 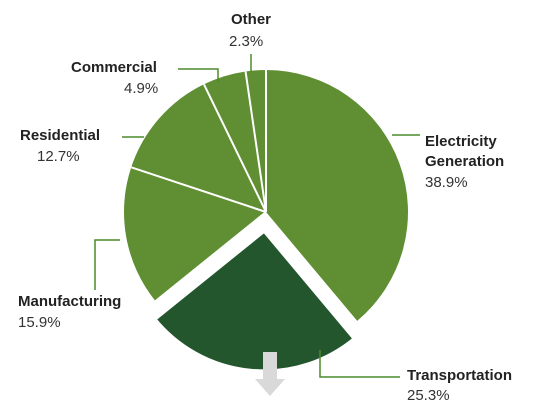 What do you see at coordinates (359, 364) in the screenshot?
I see `leader-line-transportation` at bounding box center [359, 364].